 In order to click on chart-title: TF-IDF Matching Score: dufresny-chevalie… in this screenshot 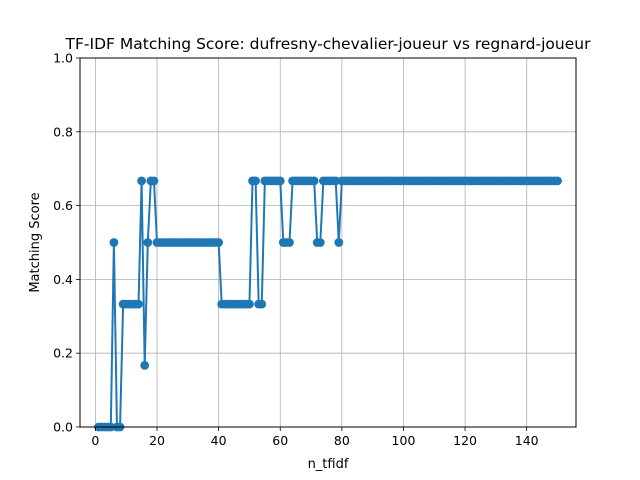, I will do `click(328, 44)`.